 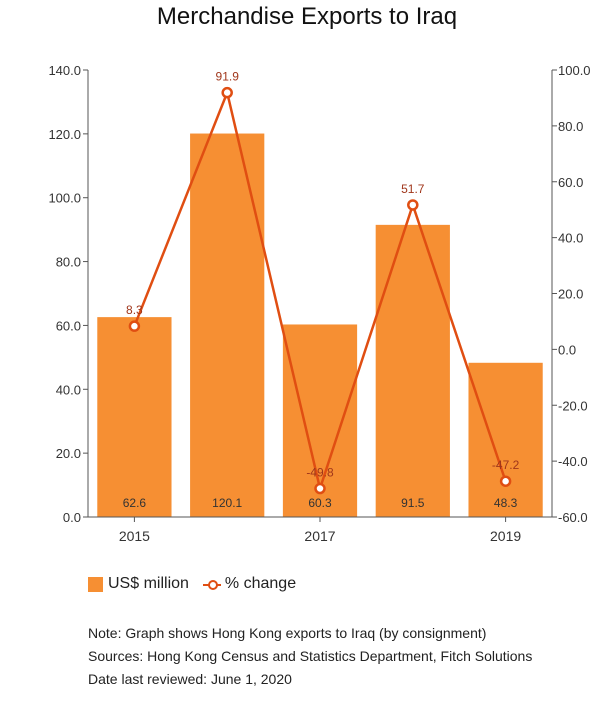 What do you see at coordinates (64, 198) in the screenshot?
I see `left-tick-label: 100.0` at bounding box center [64, 198].